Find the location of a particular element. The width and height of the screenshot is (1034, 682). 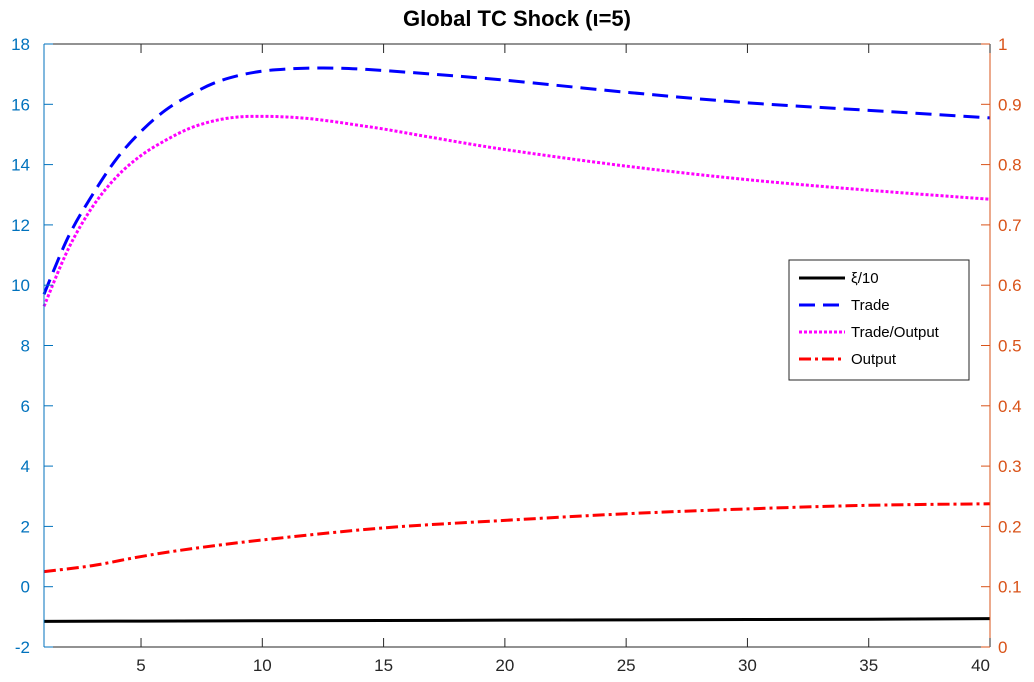

legend: ξ/10 Trade Trade/Output Output is located at coordinates (879, 320).